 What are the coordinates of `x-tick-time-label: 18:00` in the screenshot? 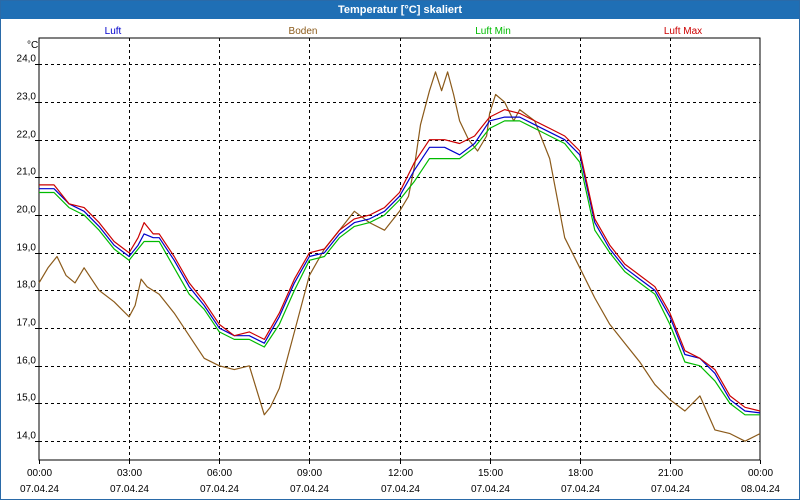 It's located at (580, 473).